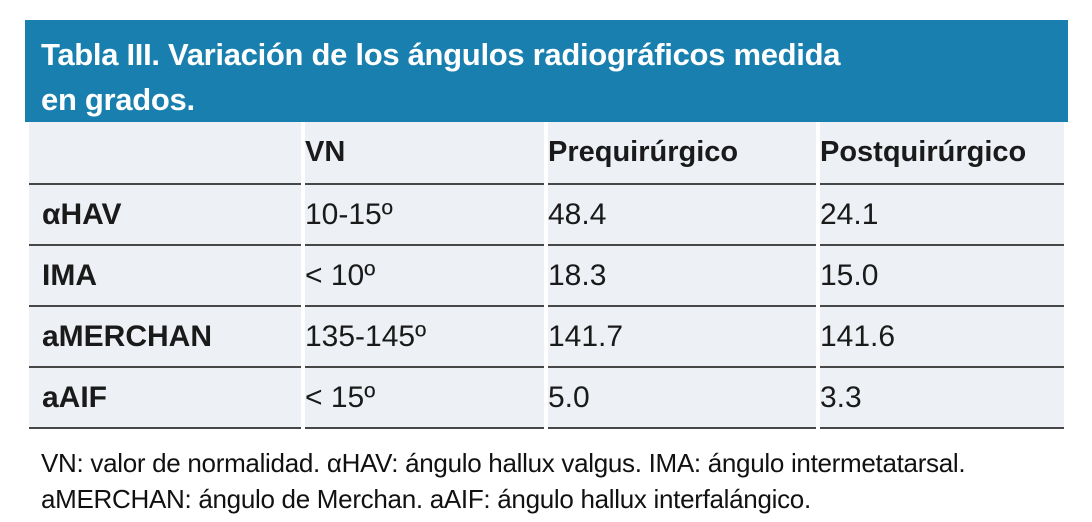  I want to click on cell-vn: 135-145º, so click(424, 337).